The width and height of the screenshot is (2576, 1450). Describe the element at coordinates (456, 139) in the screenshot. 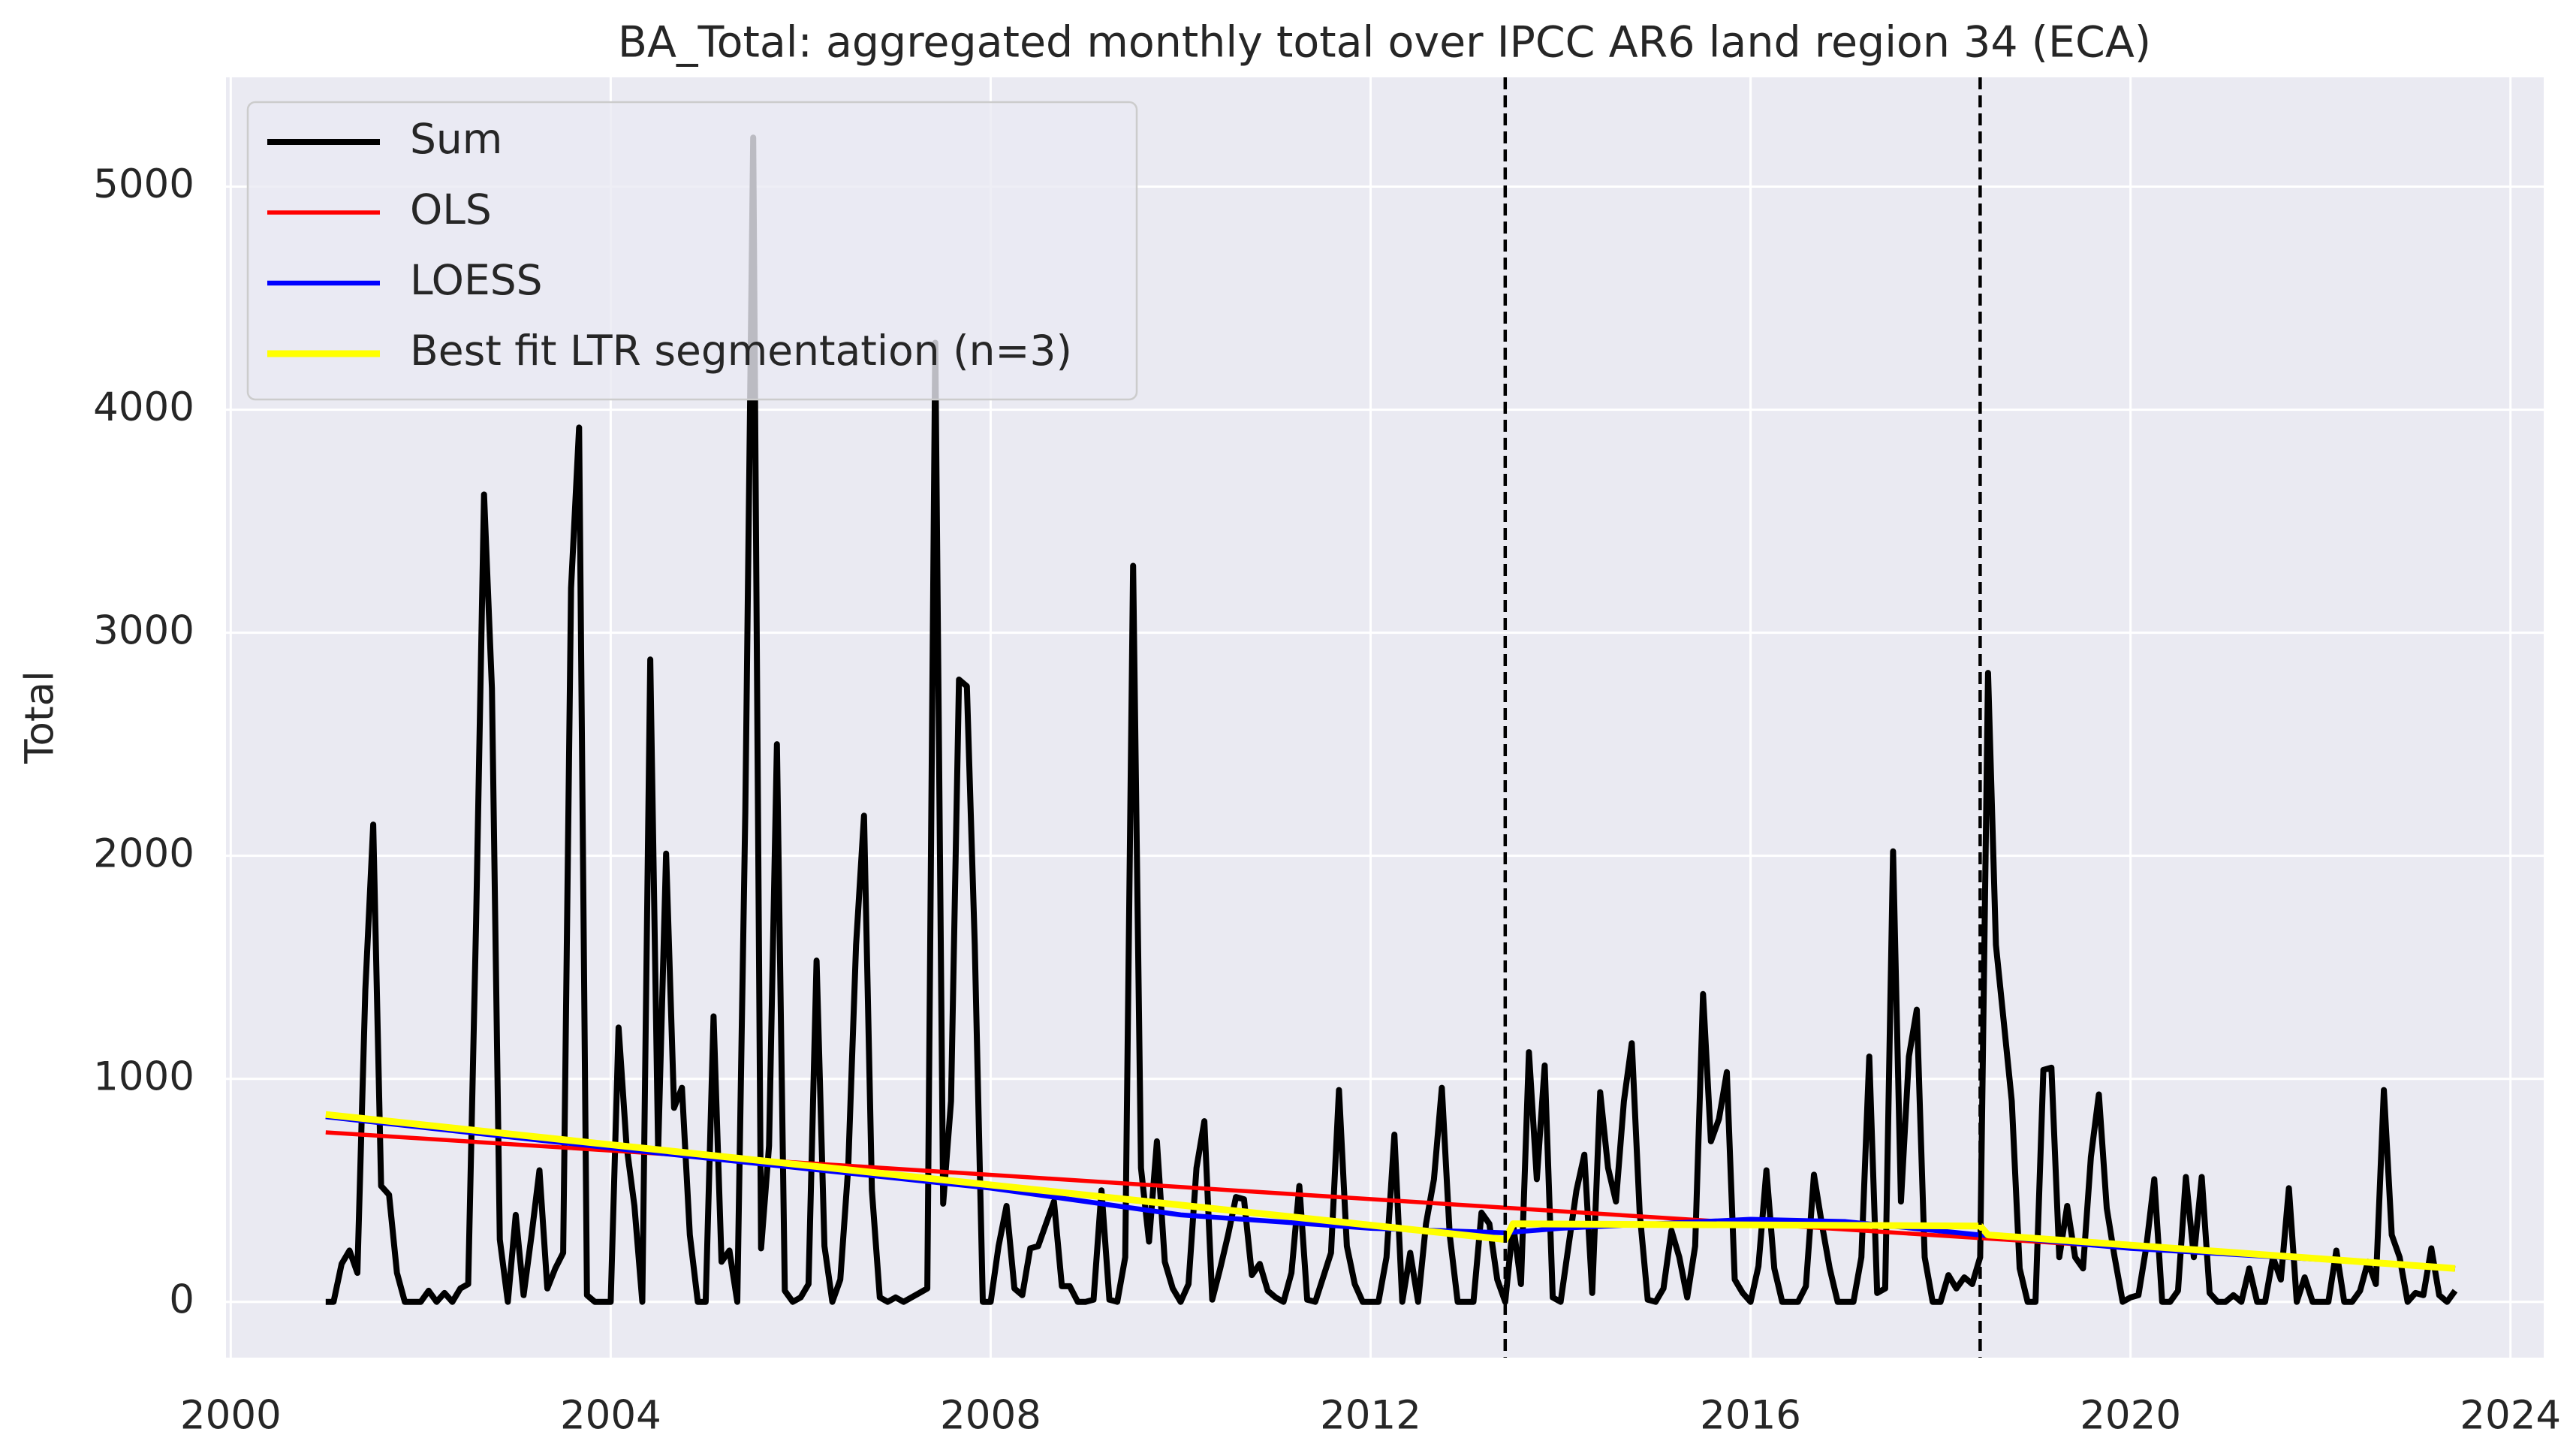

I see `legend-label: Sum` at that location.